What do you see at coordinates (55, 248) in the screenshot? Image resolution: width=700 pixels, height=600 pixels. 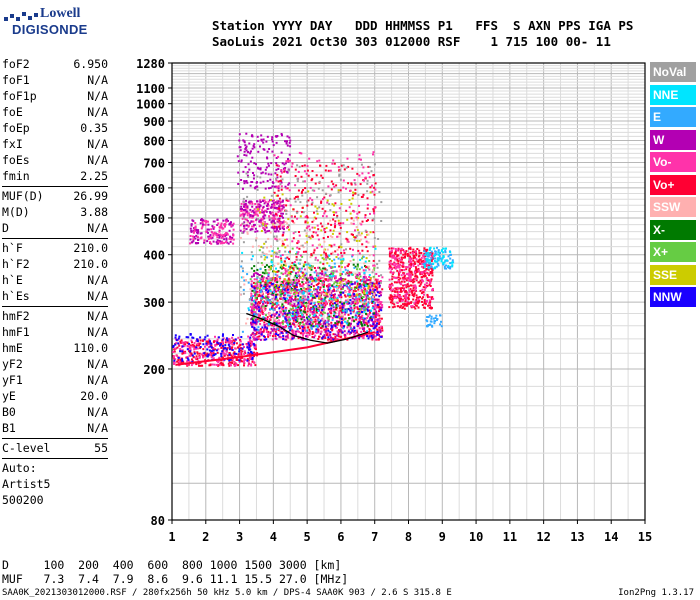 I see `param-row: h`F 210.0` at bounding box center [55, 248].